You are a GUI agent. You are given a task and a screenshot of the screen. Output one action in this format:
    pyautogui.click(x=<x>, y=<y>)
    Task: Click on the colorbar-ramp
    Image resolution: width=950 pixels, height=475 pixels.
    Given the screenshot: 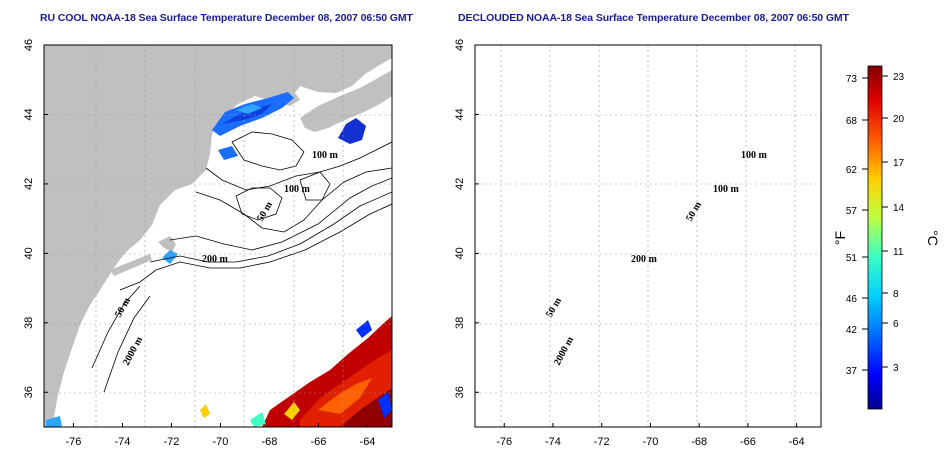 What is the action you would take?
    pyautogui.click(x=875, y=237)
    